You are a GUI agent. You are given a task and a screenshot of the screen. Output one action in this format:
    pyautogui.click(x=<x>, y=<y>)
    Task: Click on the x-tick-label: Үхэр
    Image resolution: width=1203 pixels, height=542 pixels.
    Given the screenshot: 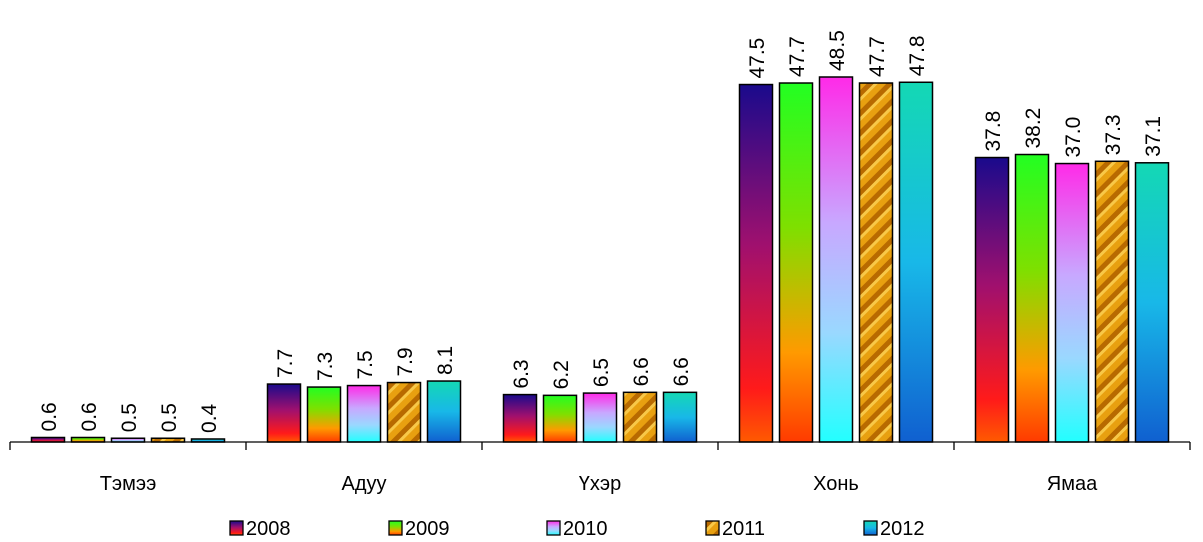 What is the action you would take?
    pyautogui.click(x=600, y=484)
    